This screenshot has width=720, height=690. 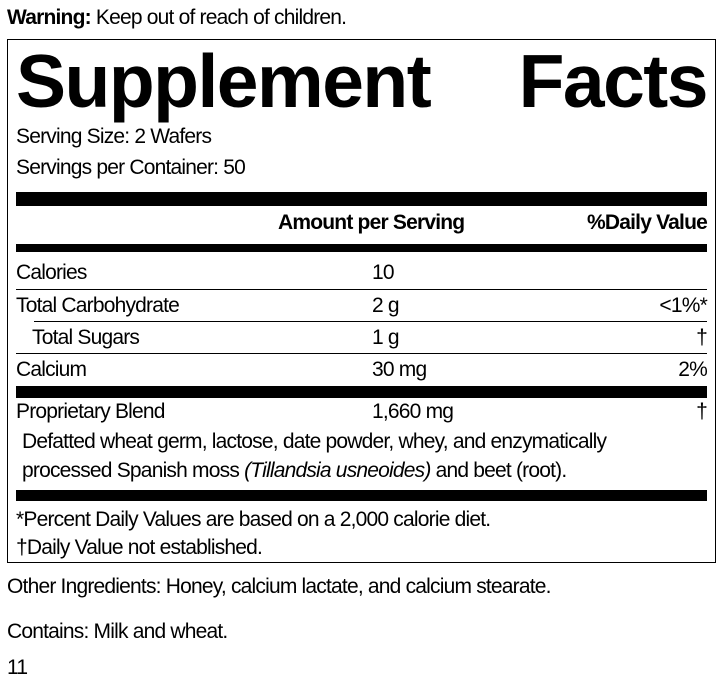 I want to click on nutrient-name: Calcium, so click(x=51, y=369).